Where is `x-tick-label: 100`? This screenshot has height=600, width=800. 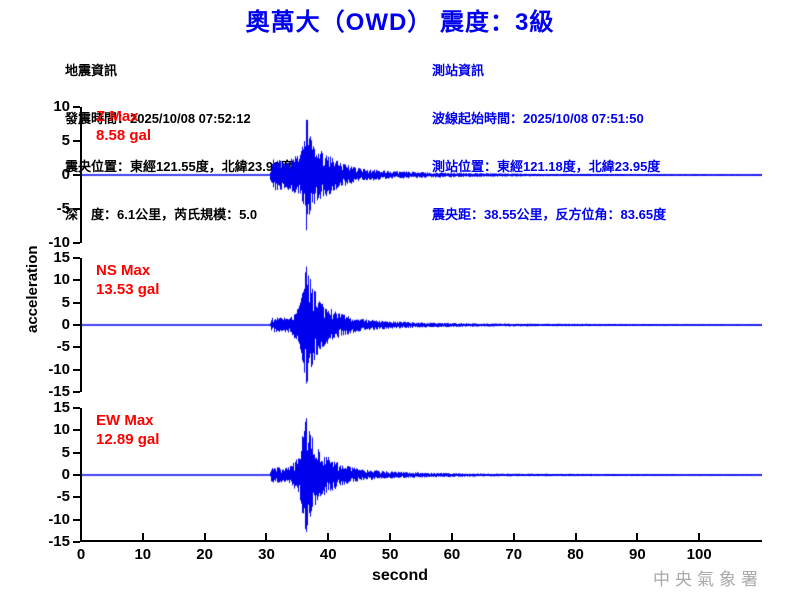
x-tick-label: 100 is located at coordinates (699, 554).